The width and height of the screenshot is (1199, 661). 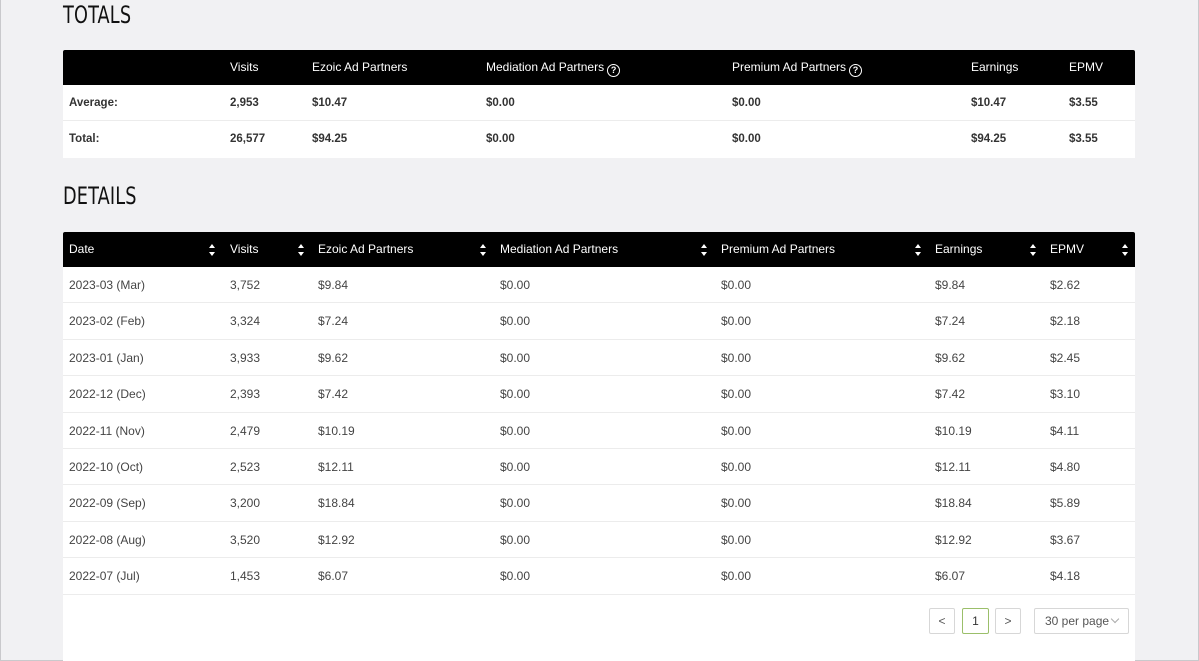 I want to click on cell-ezoic: $12.92, so click(x=336, y=539).